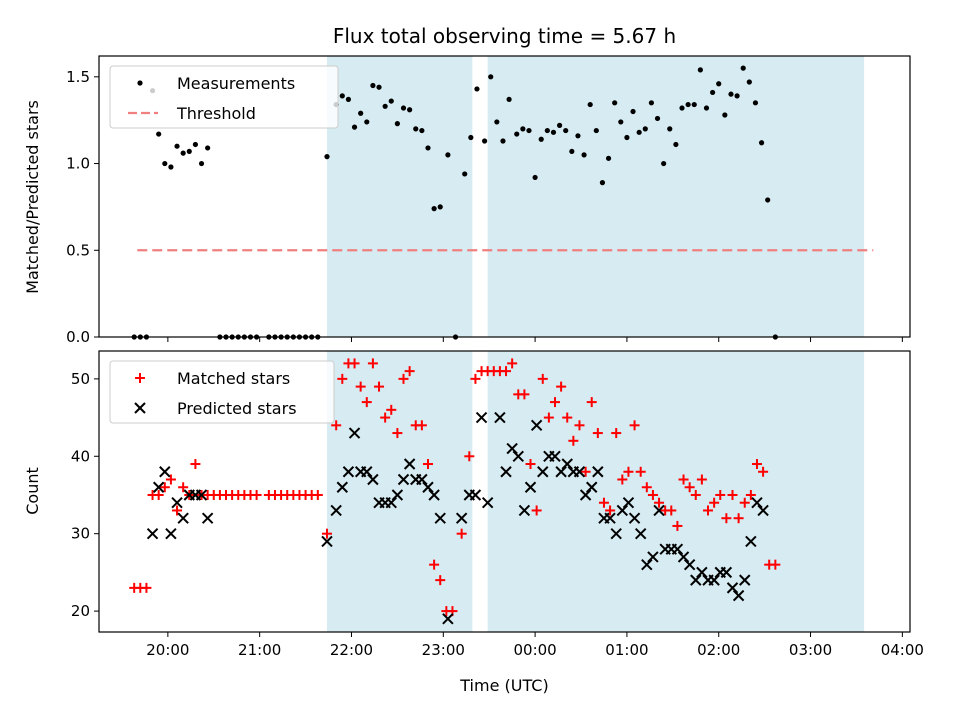  What do you see at coordinates (224, 97) in the screenshot?
I see `legend-top: Measurements Threshold` at bounding box center [224, 97].